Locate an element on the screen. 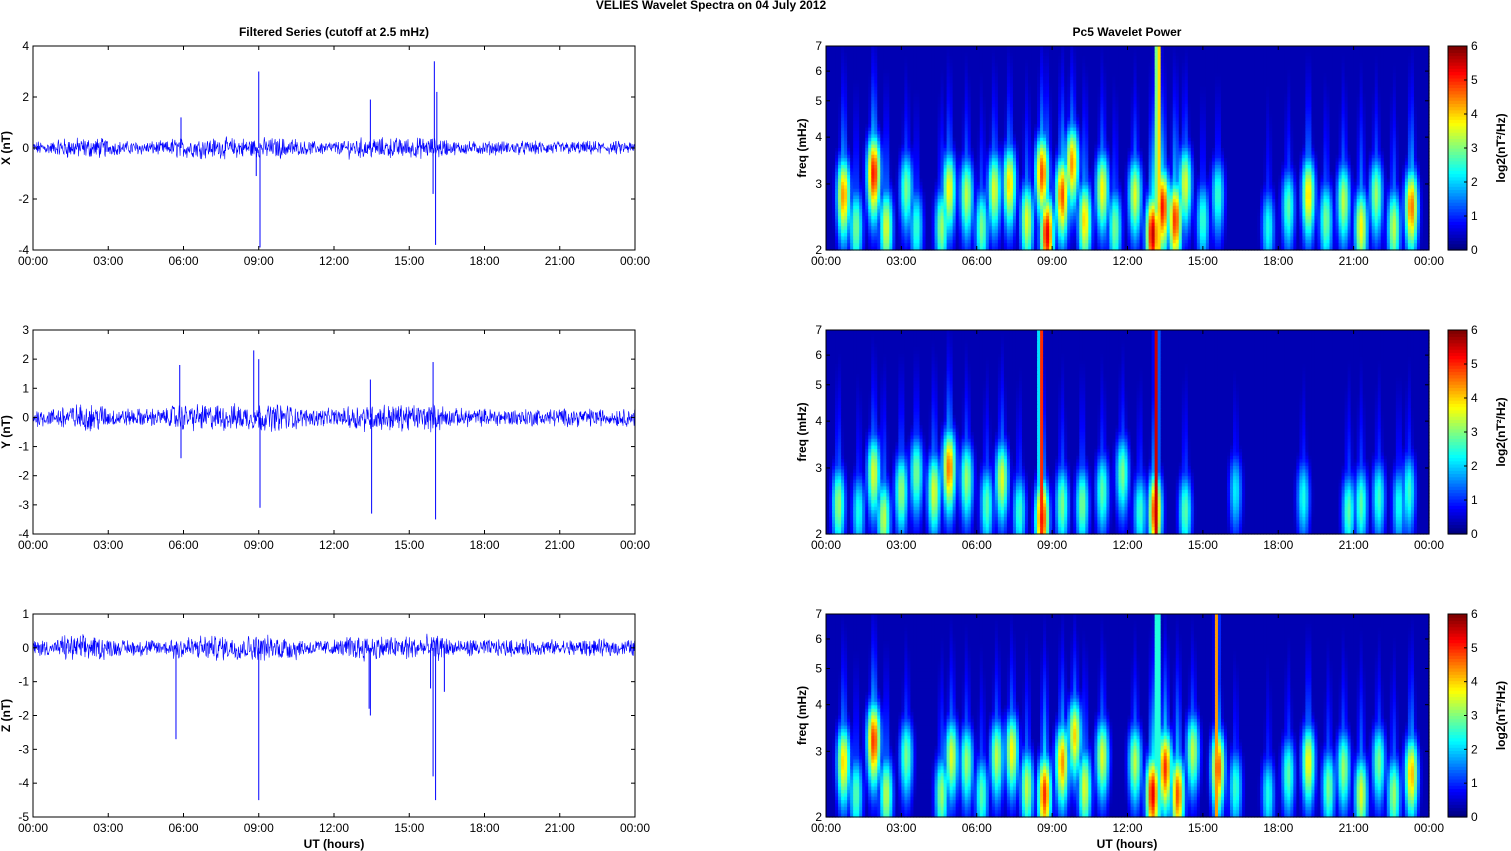 Image resolution: width=1511 pixels, height=851 pixels. plot-area is located at coordinates (334, 432).